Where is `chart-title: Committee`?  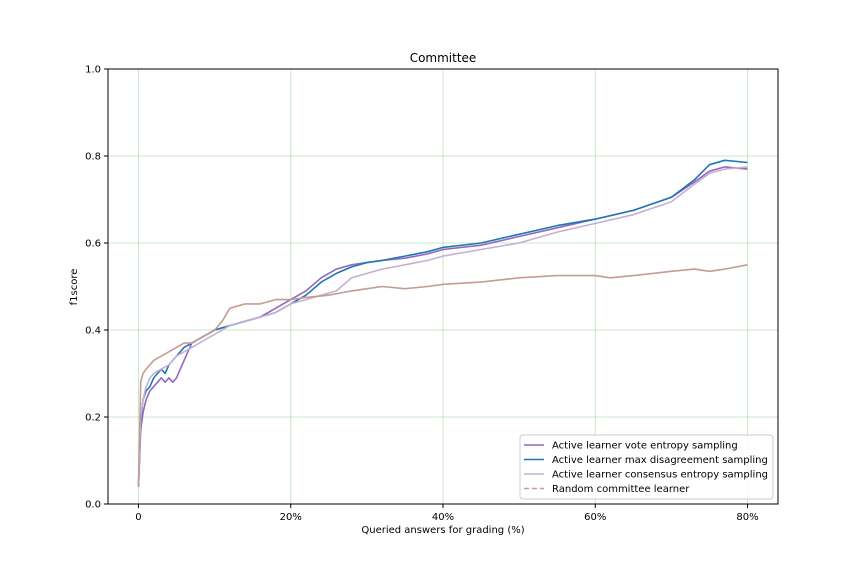
chart-title: Committee is located at coordinates (443, 58).